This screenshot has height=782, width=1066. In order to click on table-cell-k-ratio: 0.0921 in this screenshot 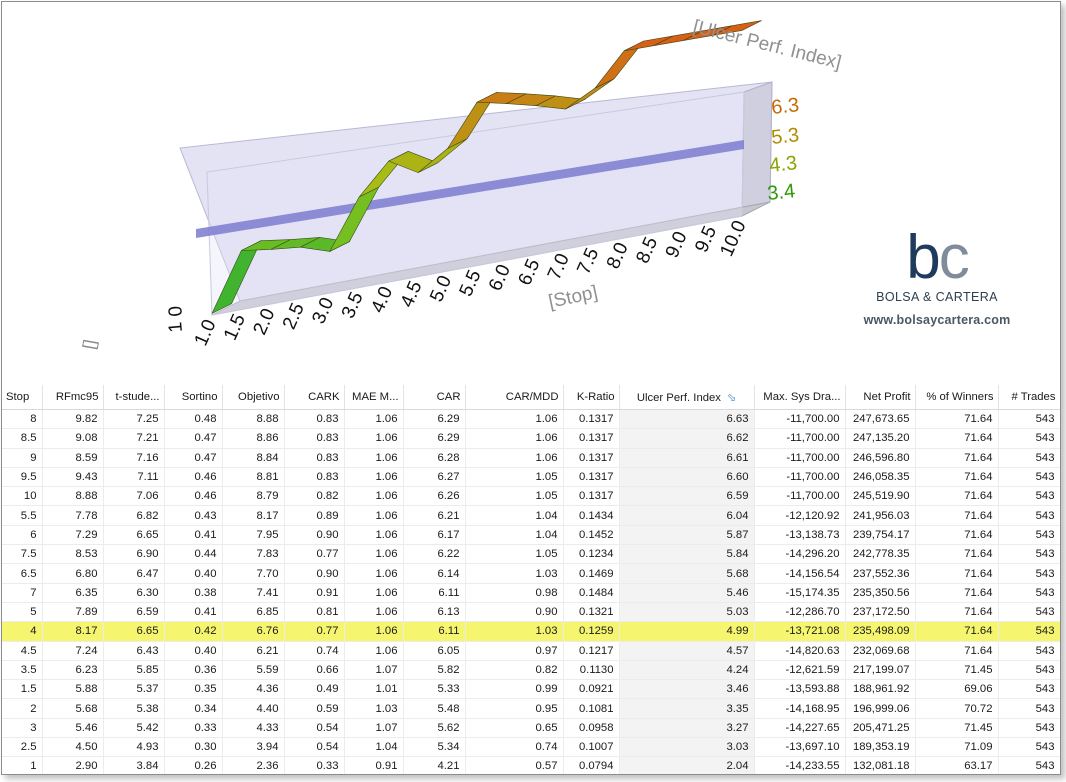, I will do `click(591, 689)`.